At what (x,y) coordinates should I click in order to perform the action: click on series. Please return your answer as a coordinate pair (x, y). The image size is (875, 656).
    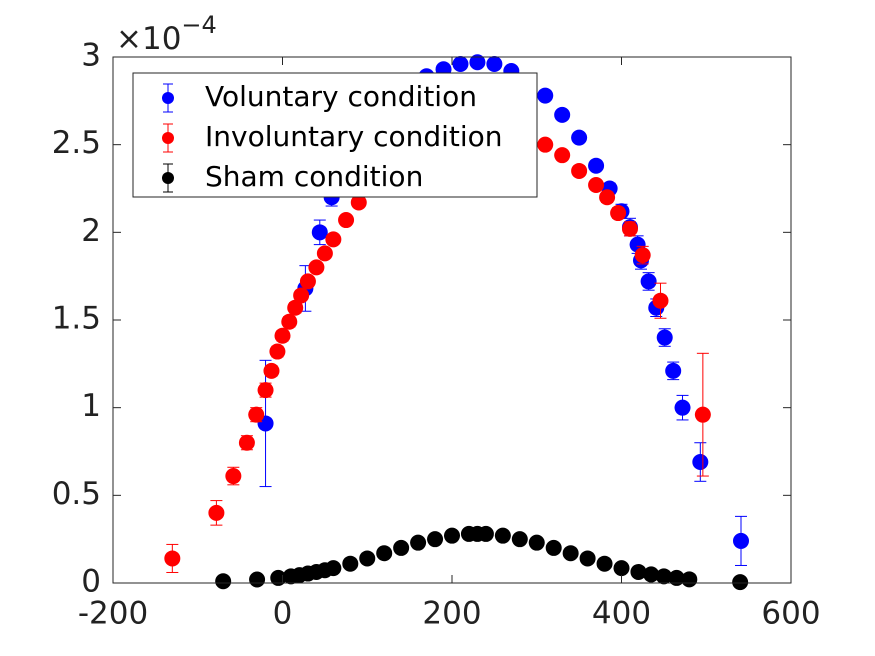
    Looking at the image, I should click on (482, 558).